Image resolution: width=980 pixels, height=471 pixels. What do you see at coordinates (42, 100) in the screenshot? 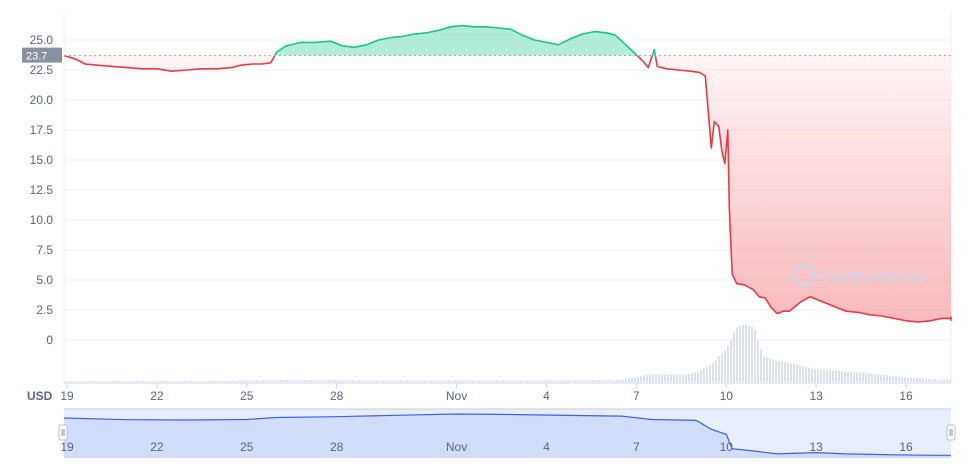
I see `y-tick-label: 20.0` at bounding box center [42, 100].